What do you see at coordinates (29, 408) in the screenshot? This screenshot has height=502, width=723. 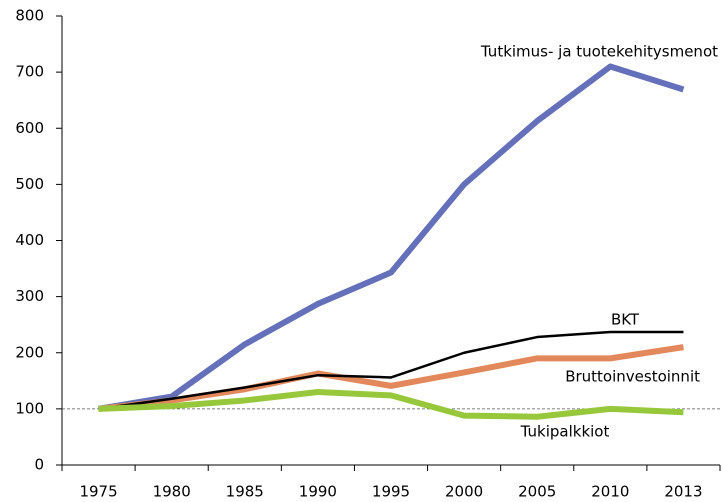 I see `y-tick-label: 100` at bounding box center [29, 408].